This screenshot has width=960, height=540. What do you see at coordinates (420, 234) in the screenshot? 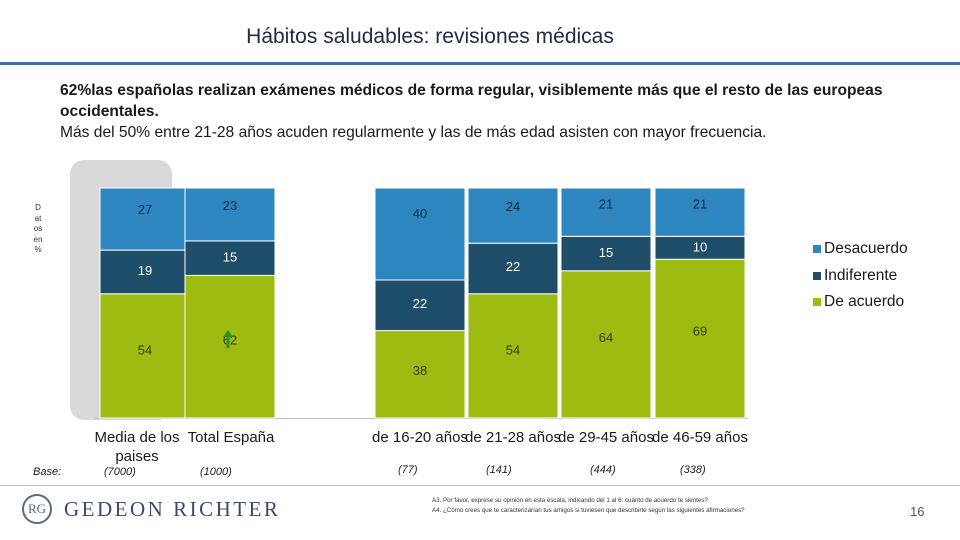
I see `bar-desacuerdo-de-16-20-anos` at bounding box center [420, 234].